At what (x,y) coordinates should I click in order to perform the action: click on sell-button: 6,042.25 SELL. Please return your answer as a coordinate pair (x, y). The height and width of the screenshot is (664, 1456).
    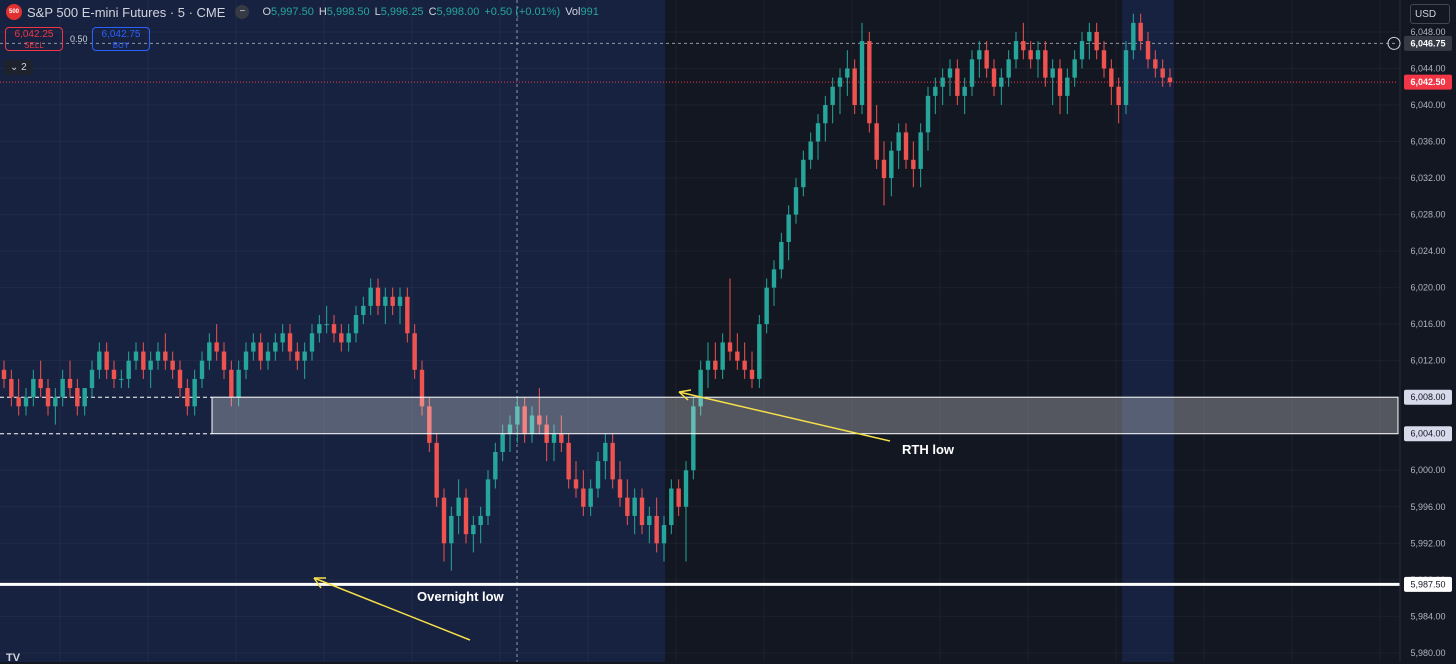
    Looking at the image, I should click on (34, 39).